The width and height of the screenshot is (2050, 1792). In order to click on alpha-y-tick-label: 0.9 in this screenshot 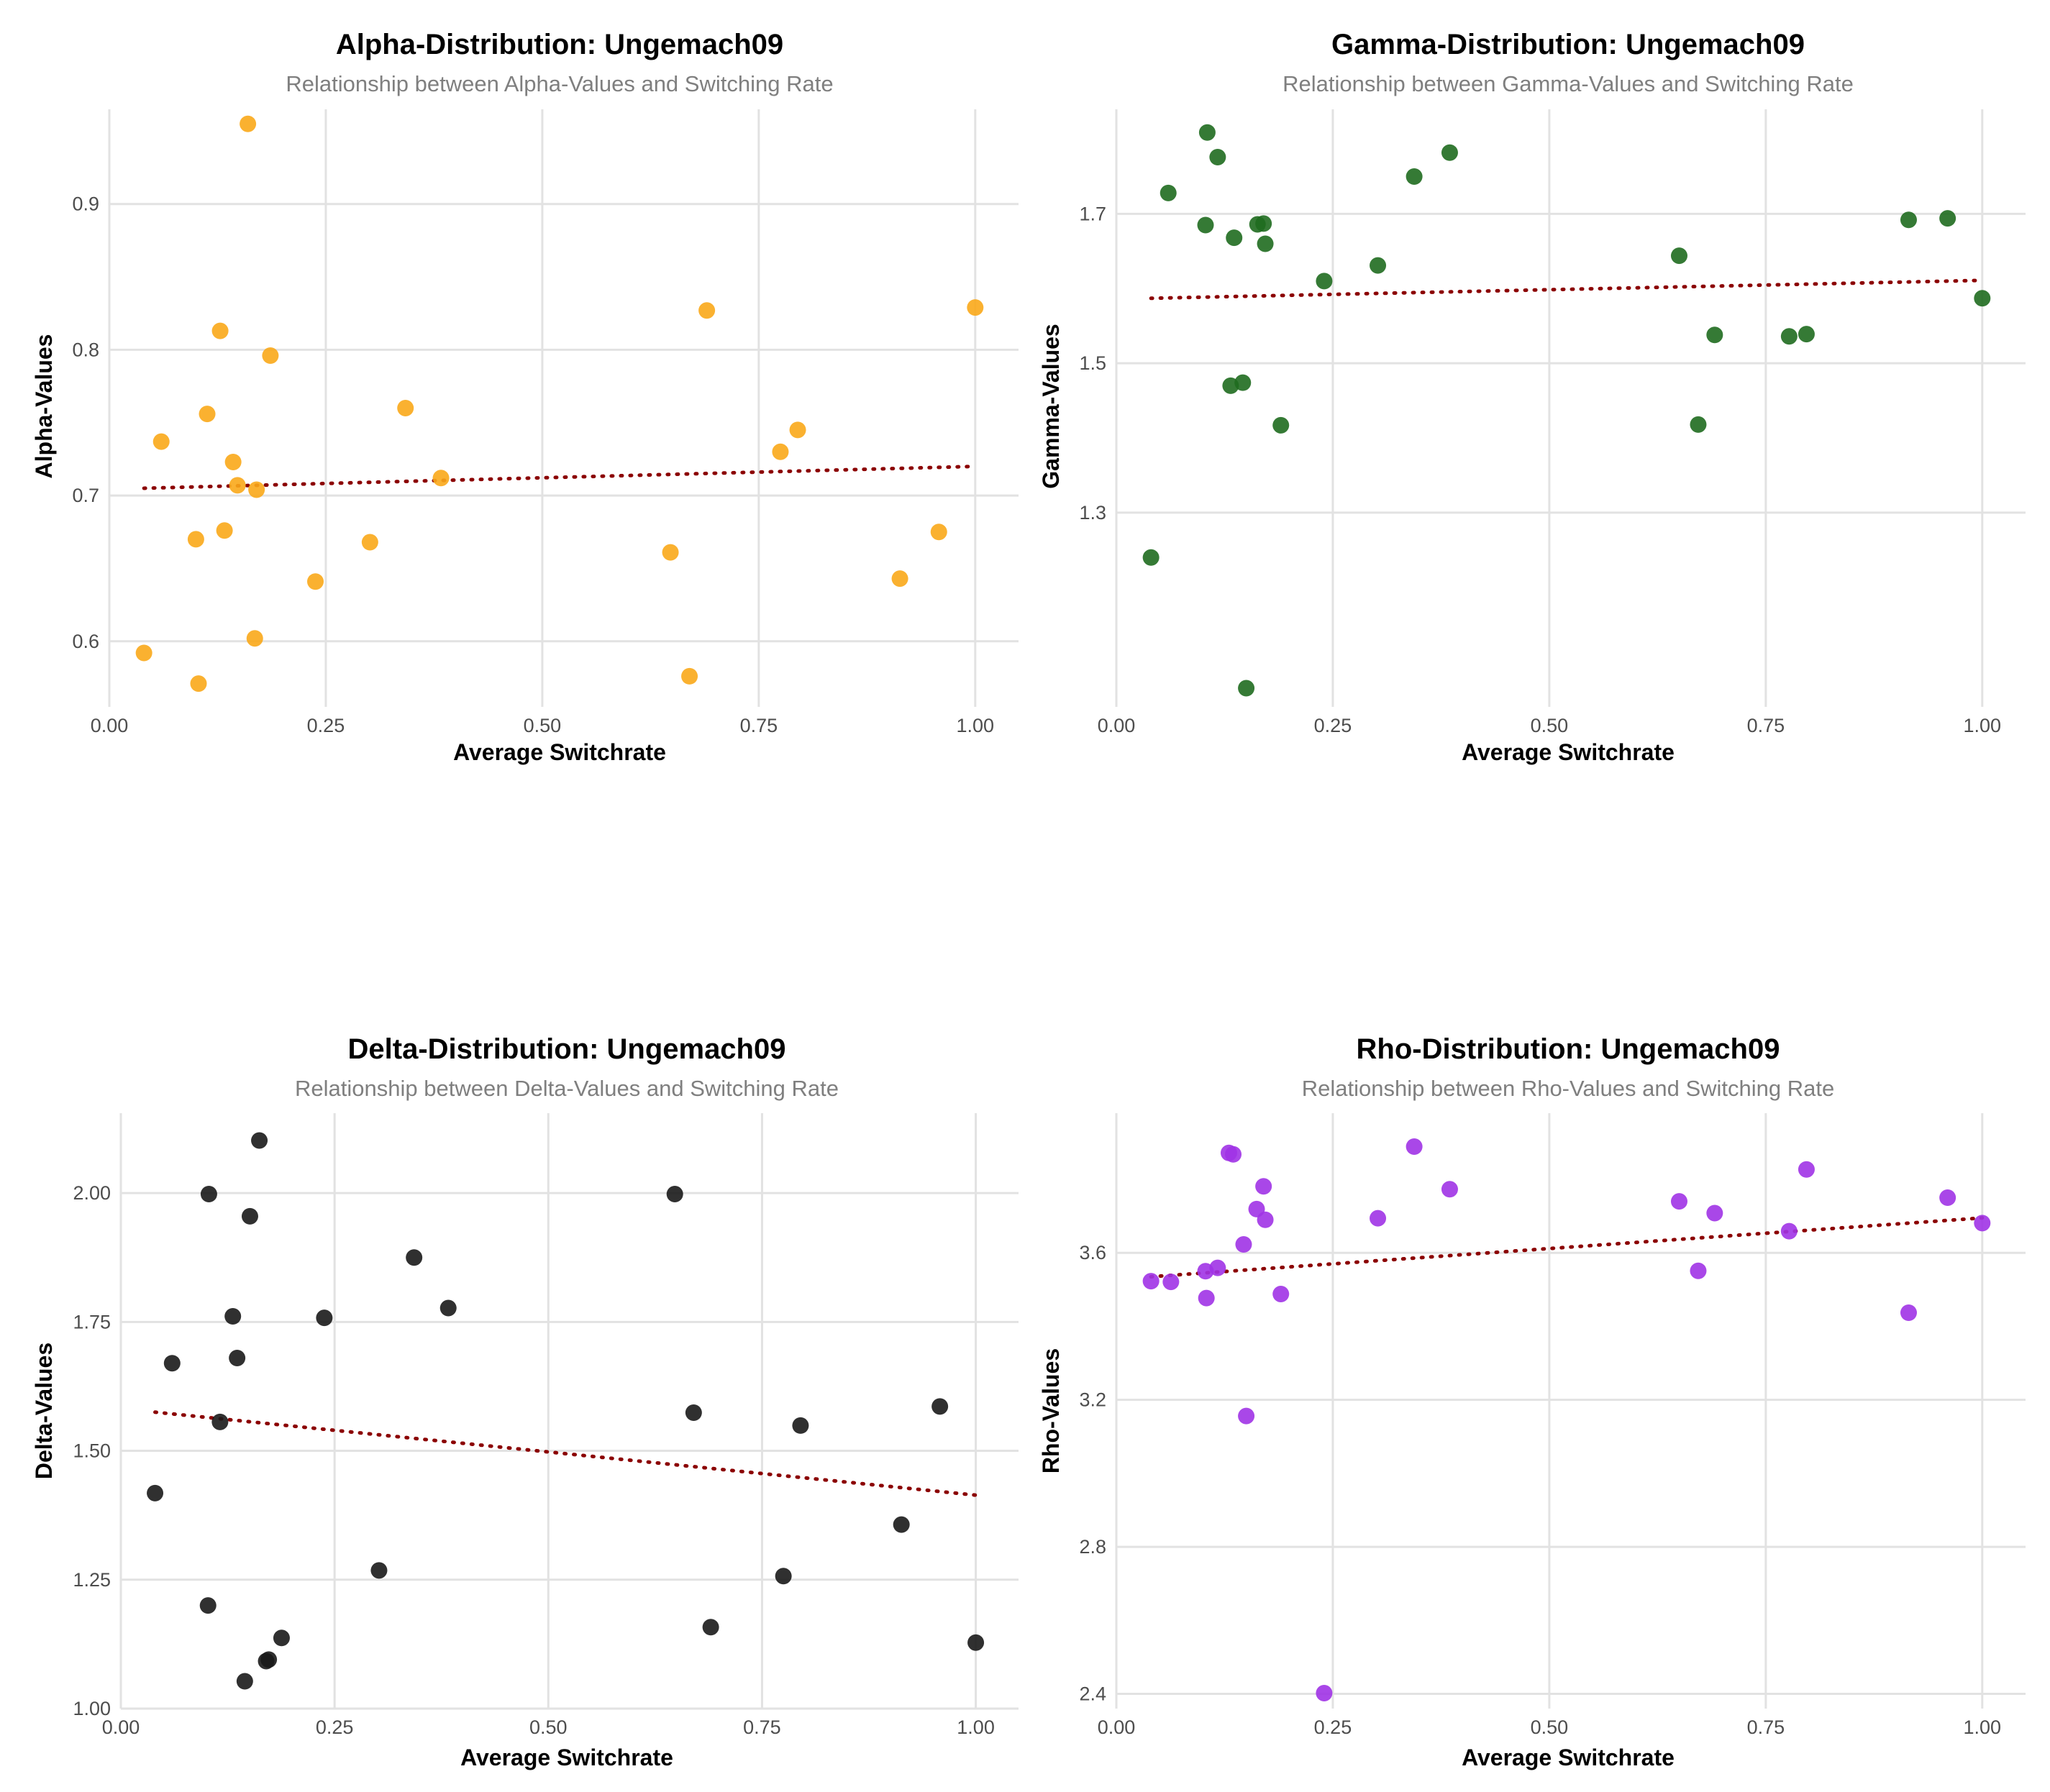, I will do `click(85, 204)`.